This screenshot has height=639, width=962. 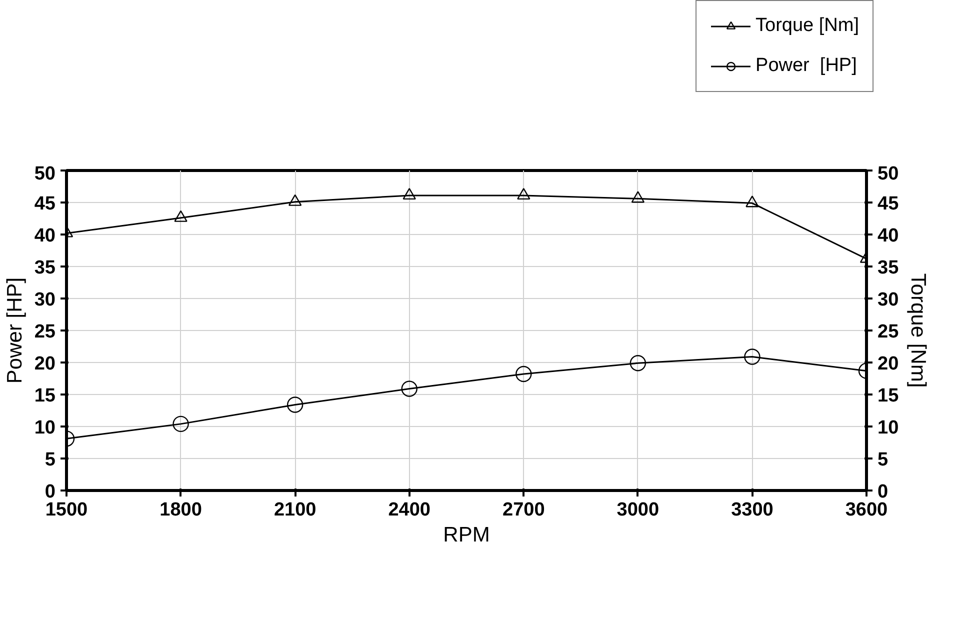 What do you see at coordinates (866, 510) in the screenshot?
I see `x-tick-label: 3600` at bounding box center [866, 510].